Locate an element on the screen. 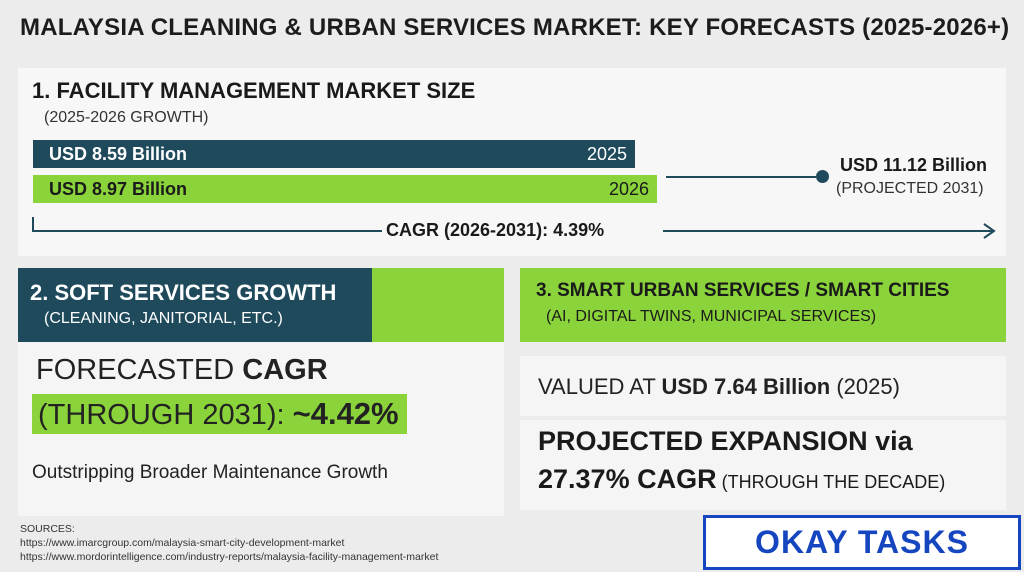 This screenshot has width=1024, height=572. forecast-note: Outstripping Broader Maintenance Growth is located at coordinates (210, 472).